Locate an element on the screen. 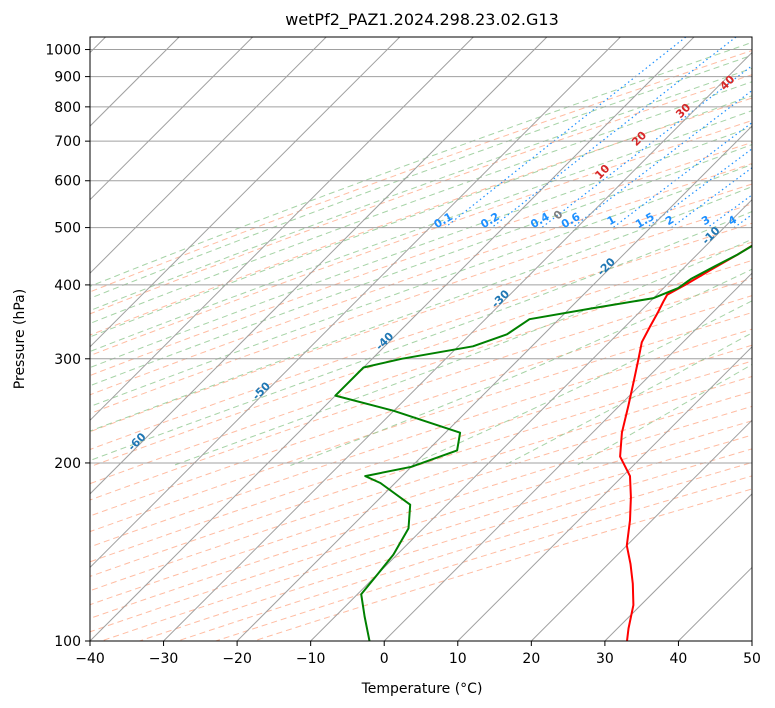 The width and height of the screenshot is (775, 708). y-tick-label: 600 is located at coordinates (67, 182).